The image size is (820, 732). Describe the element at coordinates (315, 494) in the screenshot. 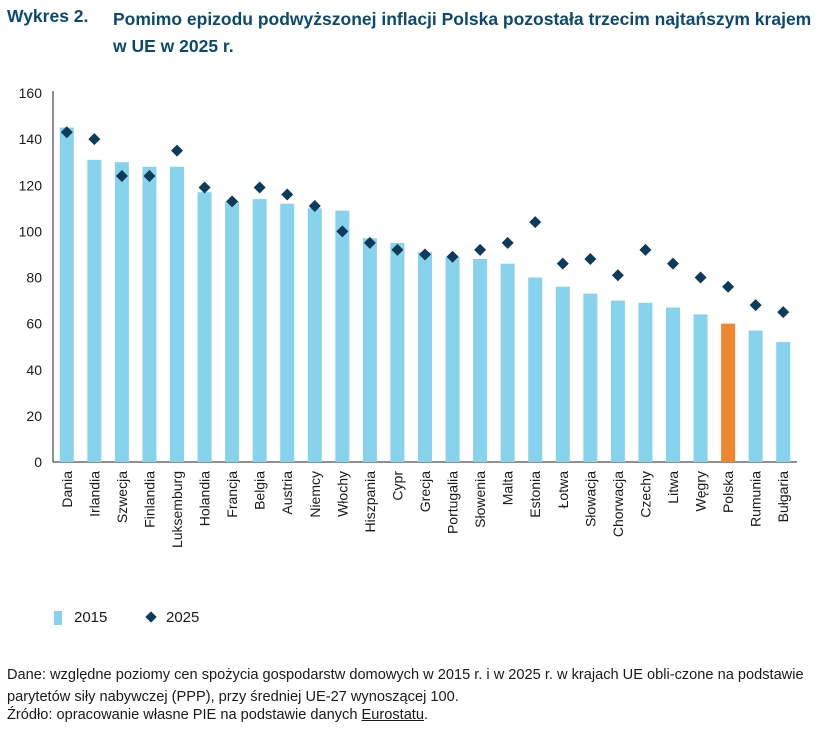

I see `category-label: Niemcy` at that location.